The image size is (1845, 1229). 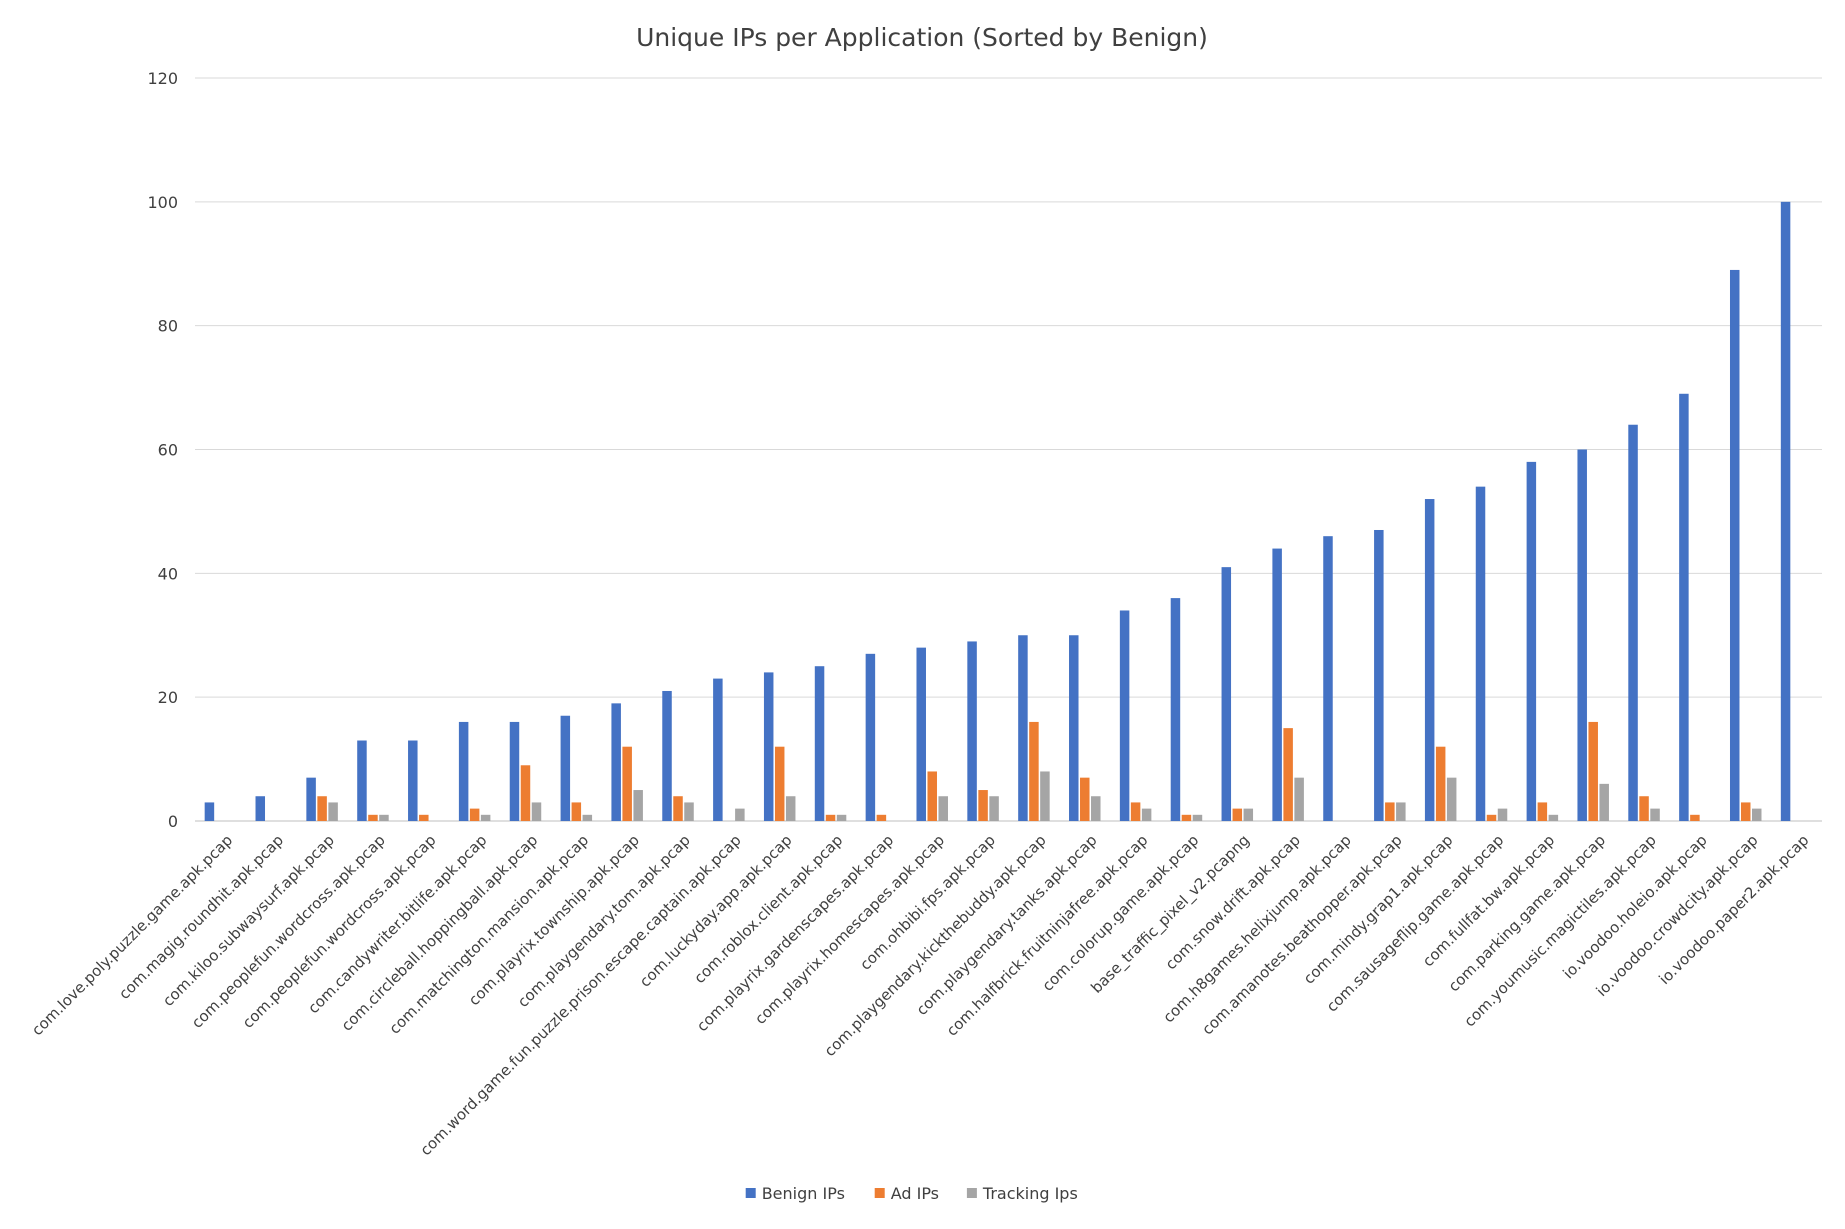 I want to click on y-tick-label: 20, so click(x=168, y=697).